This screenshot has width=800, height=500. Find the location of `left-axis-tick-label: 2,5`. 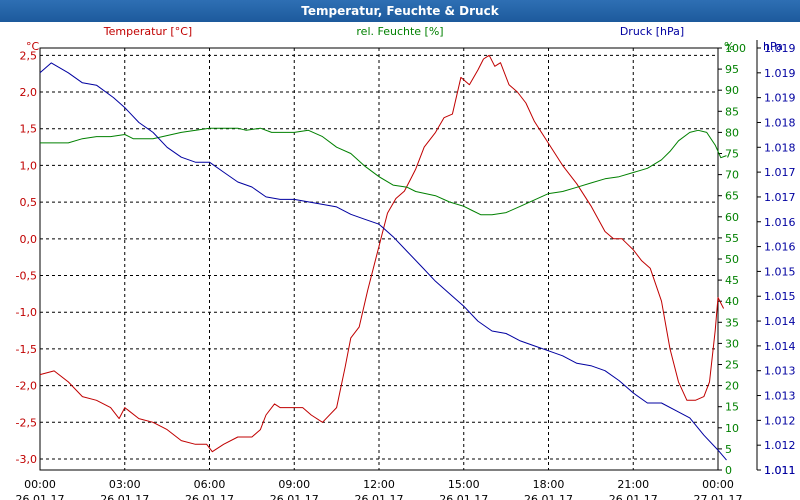

left-axis-tick-label: 2,5 is located at coordinates (29, 55).